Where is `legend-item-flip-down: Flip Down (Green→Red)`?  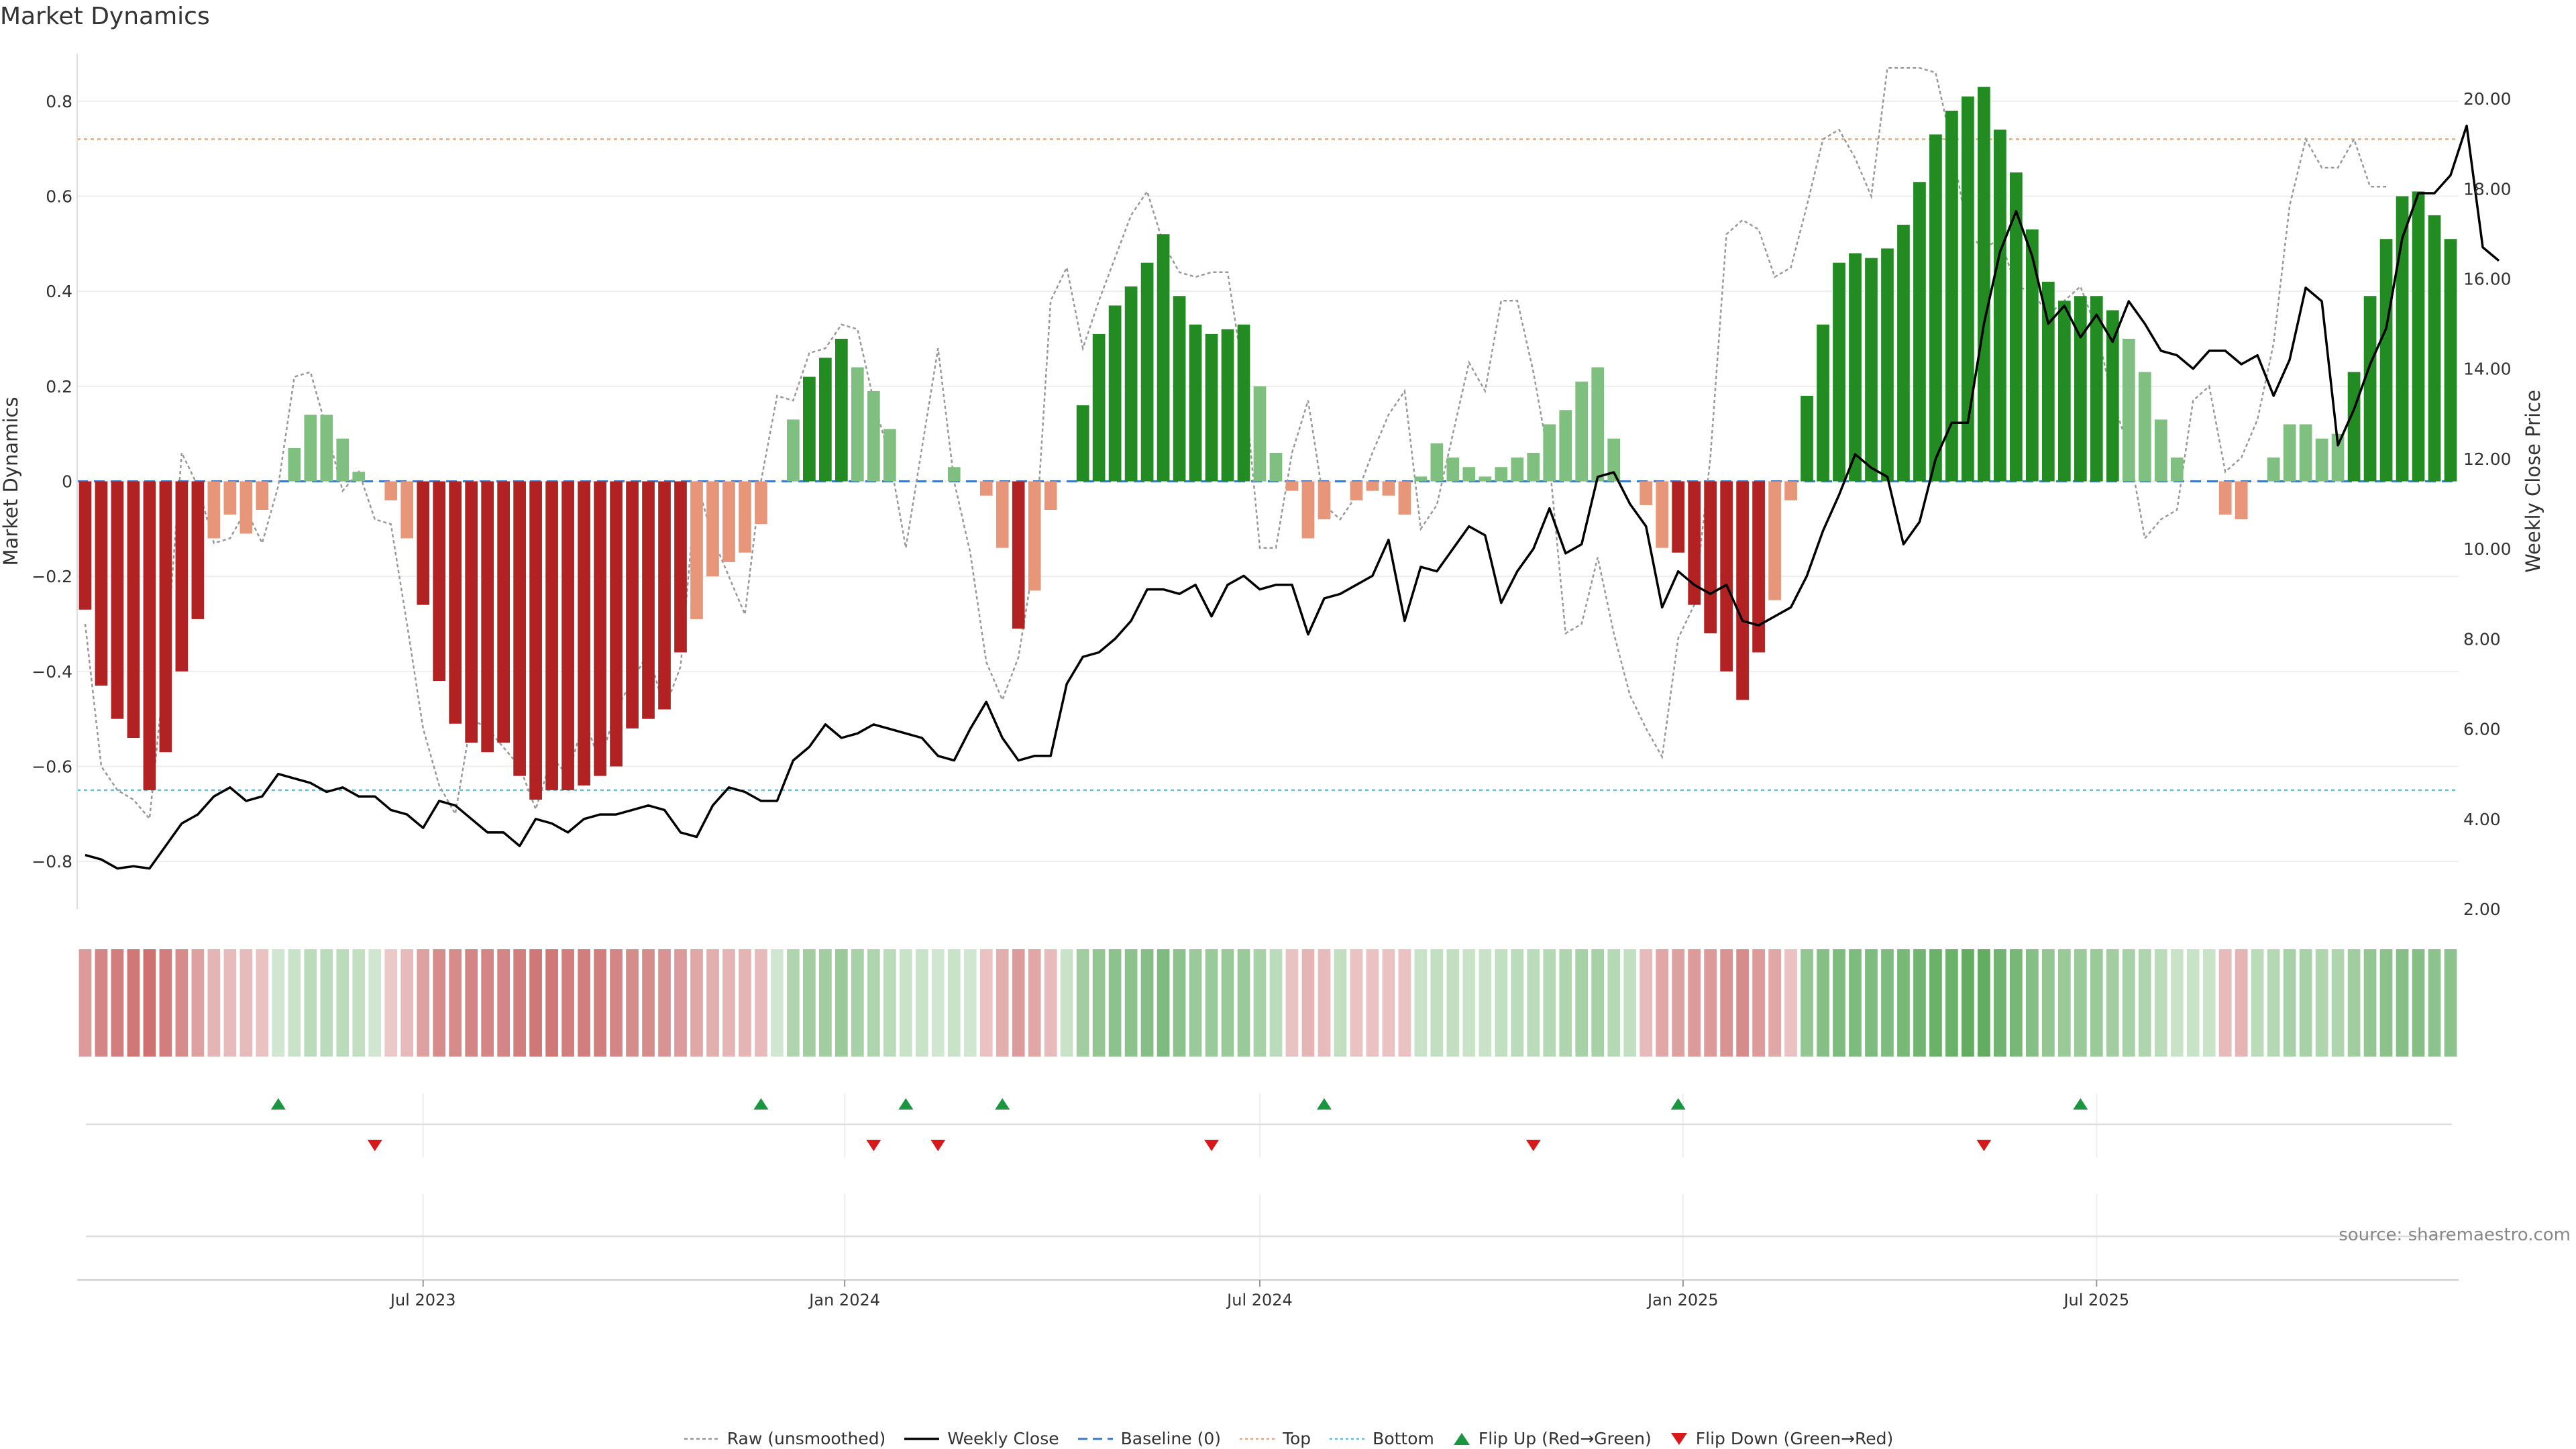
legend-item-flip-down: Flip Down (Green→Red) is located at coordinates (1781, 1438).